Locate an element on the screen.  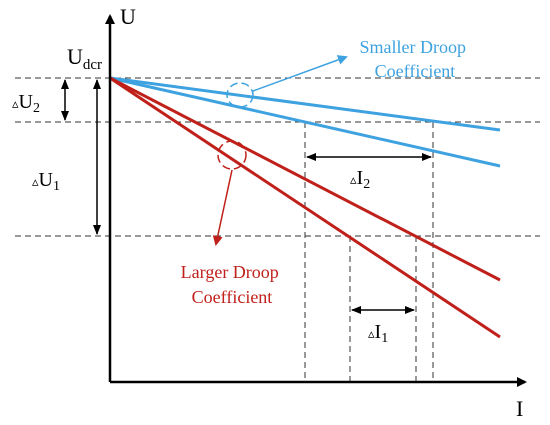
delta-u1-label: ▵U1 is located at coordinates (46, 181).